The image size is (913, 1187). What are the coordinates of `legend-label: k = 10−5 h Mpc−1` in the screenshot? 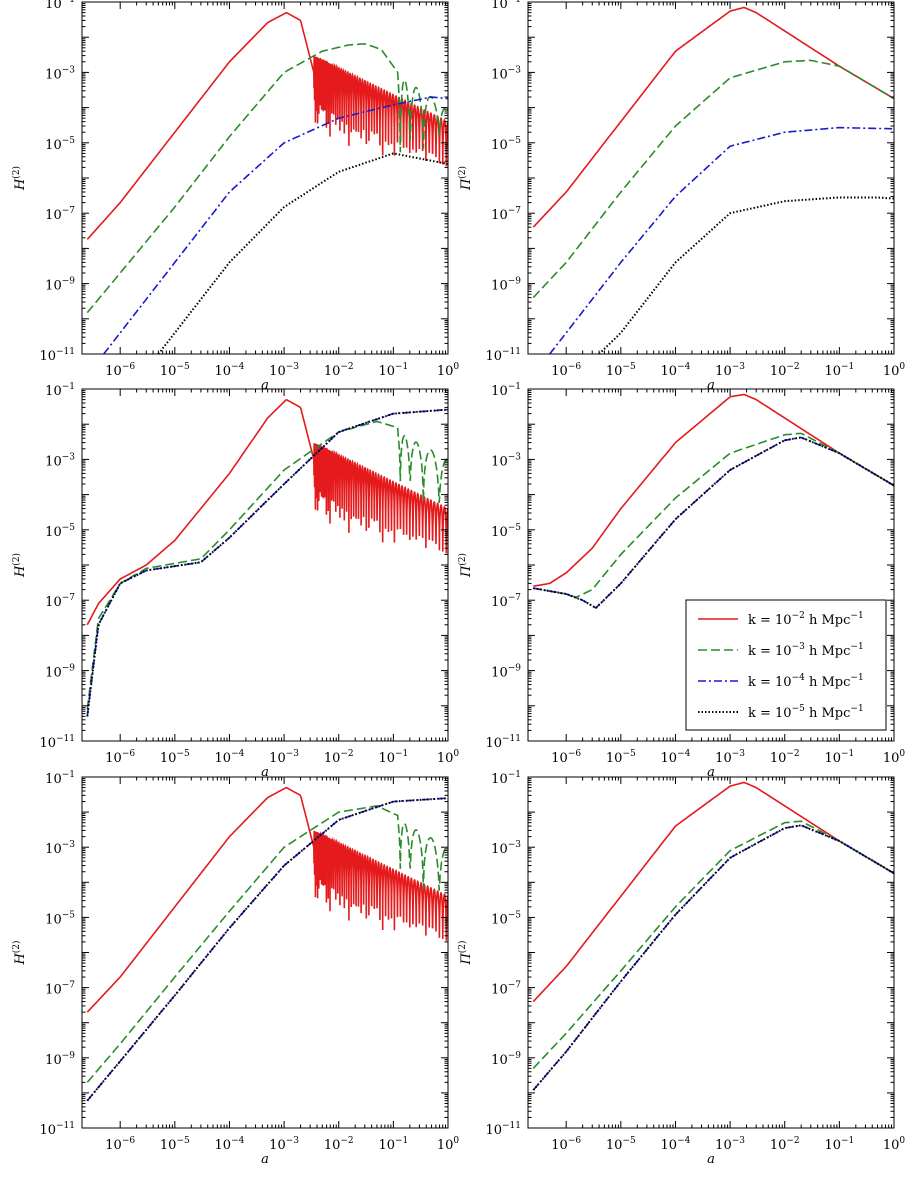 It's located at (806, 712).